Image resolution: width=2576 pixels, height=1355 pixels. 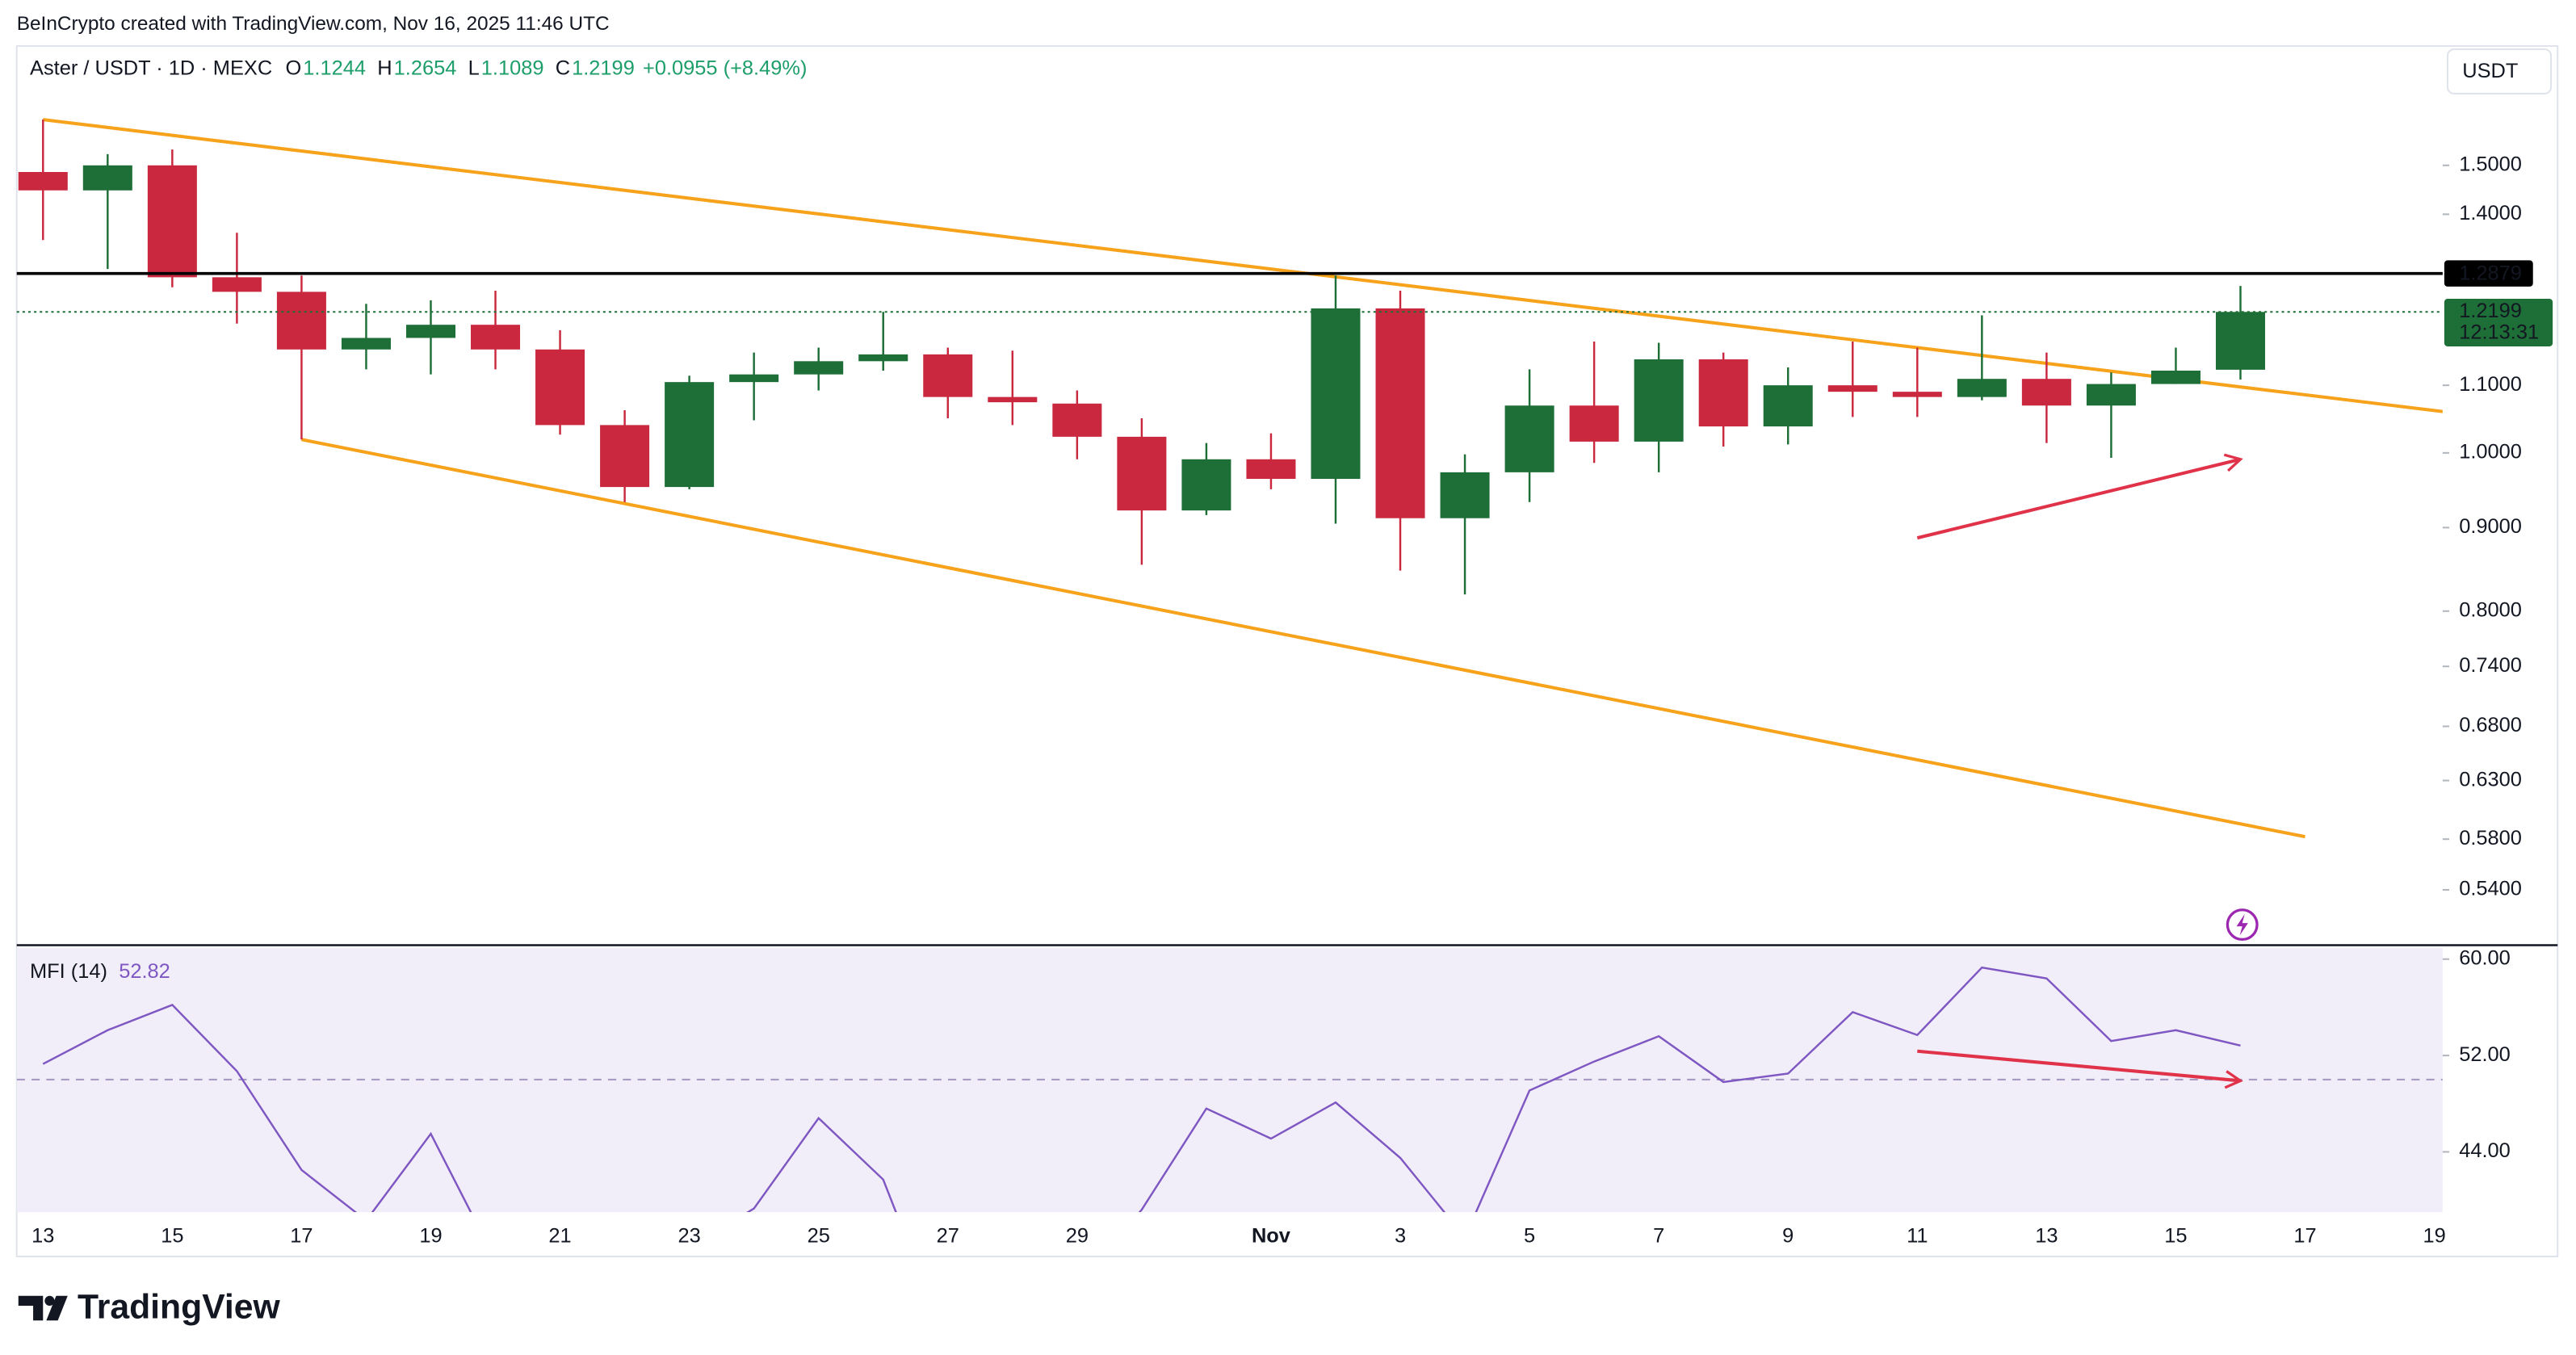 What do you see at coordinates (2490, 526) in the screenshot?
I see `y-tick-label: 0.9000` at bounding box center [2490, 526].